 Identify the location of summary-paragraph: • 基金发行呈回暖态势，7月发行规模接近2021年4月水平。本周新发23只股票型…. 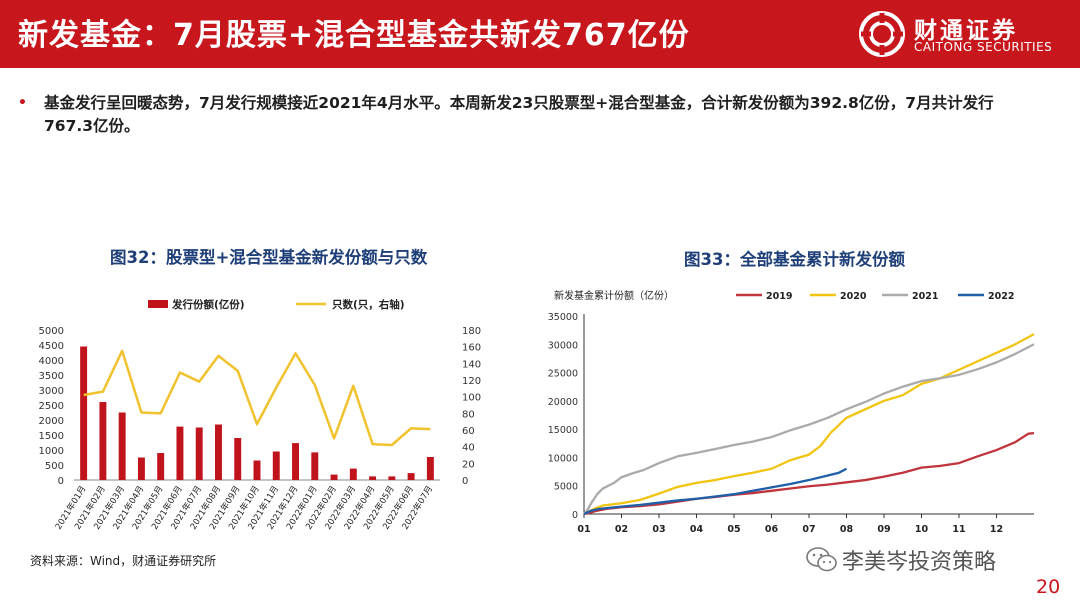
(528, 115).